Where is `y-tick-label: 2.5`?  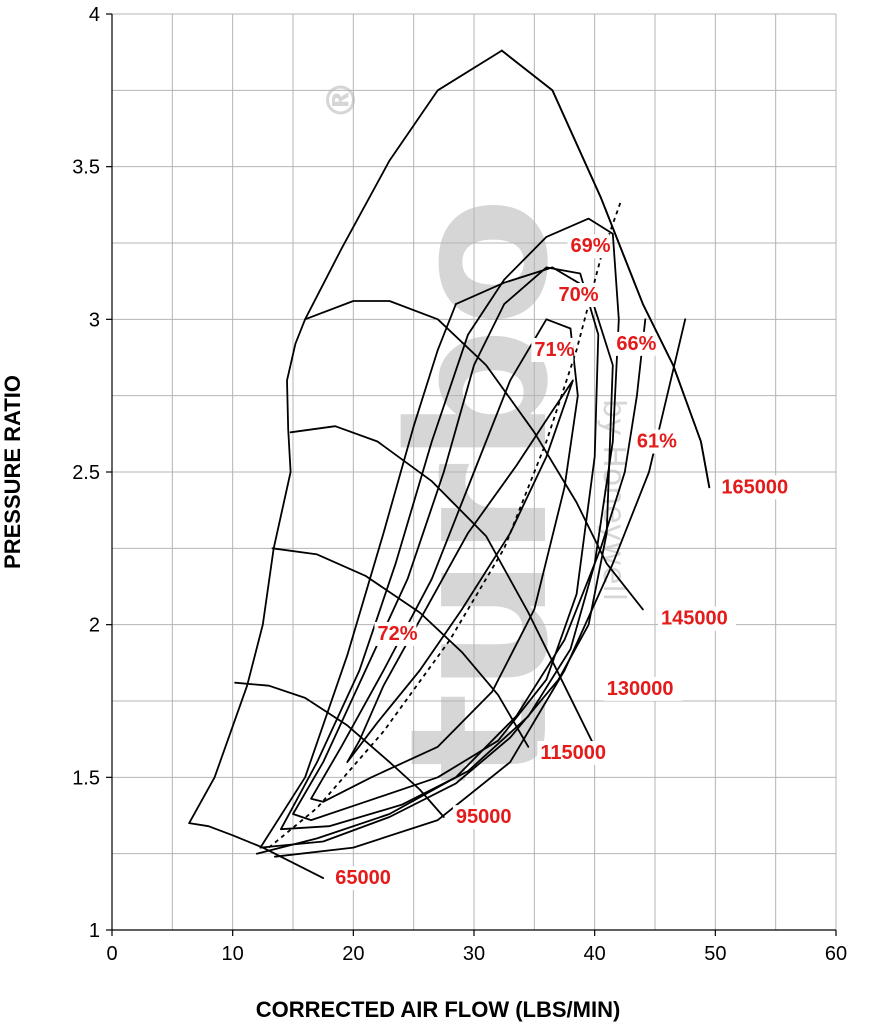
y-tick-label: 2.5 is located at coordinates (86, 473).